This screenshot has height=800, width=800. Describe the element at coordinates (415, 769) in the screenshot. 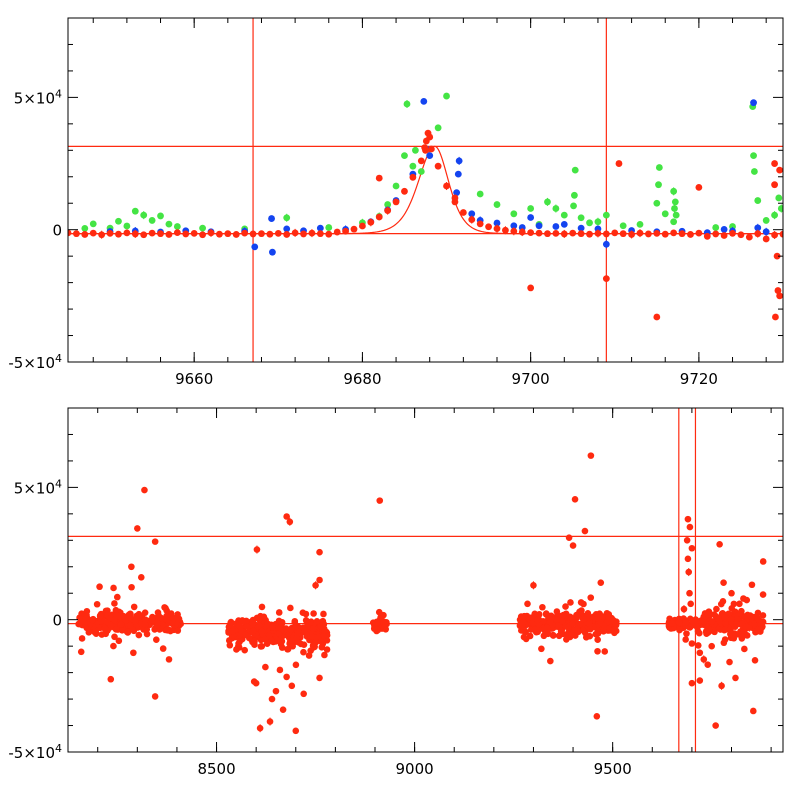

I see `x-tick-label: 9000` at that location.